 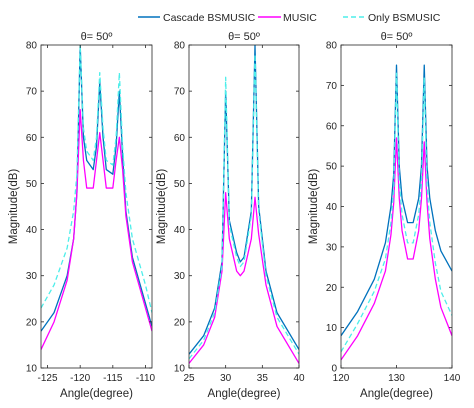 What do you see at coordinates (209, 18) in the screenshot?
I see `legend-label-0: Cascade BSMUSIC` at bounding box center [209, 18].